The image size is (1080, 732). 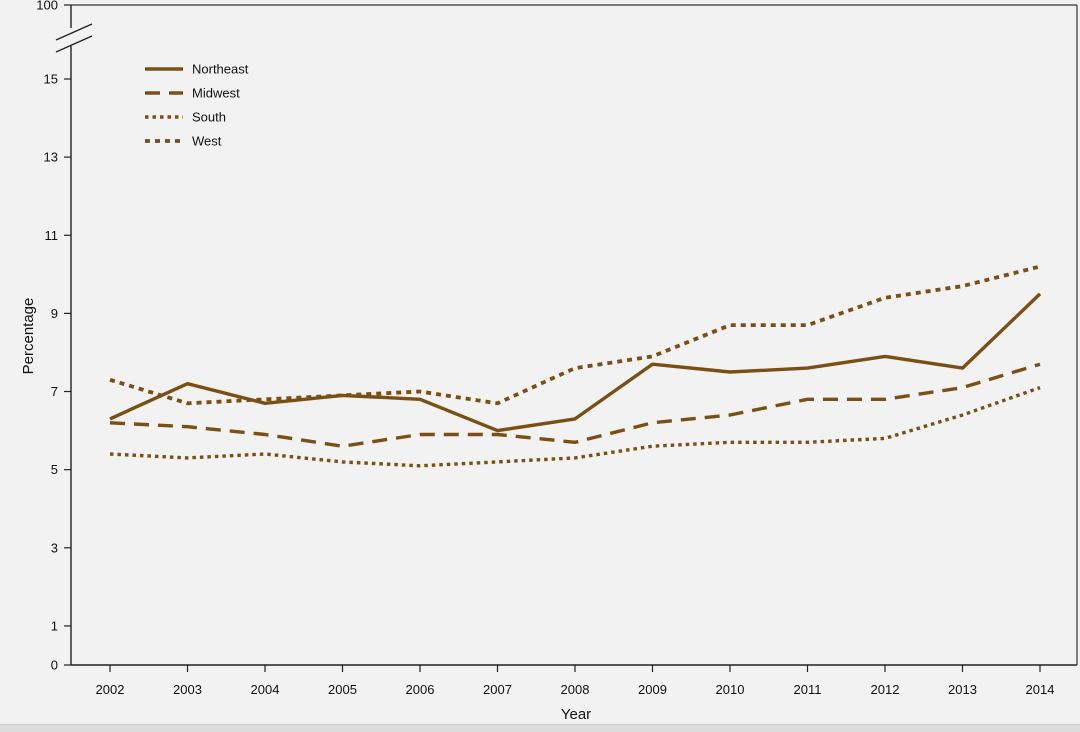 What do you see at coordinates (342, 689) in the screenshot?
I see `x-tick-label: 2005` at bounding box center [342, 689].